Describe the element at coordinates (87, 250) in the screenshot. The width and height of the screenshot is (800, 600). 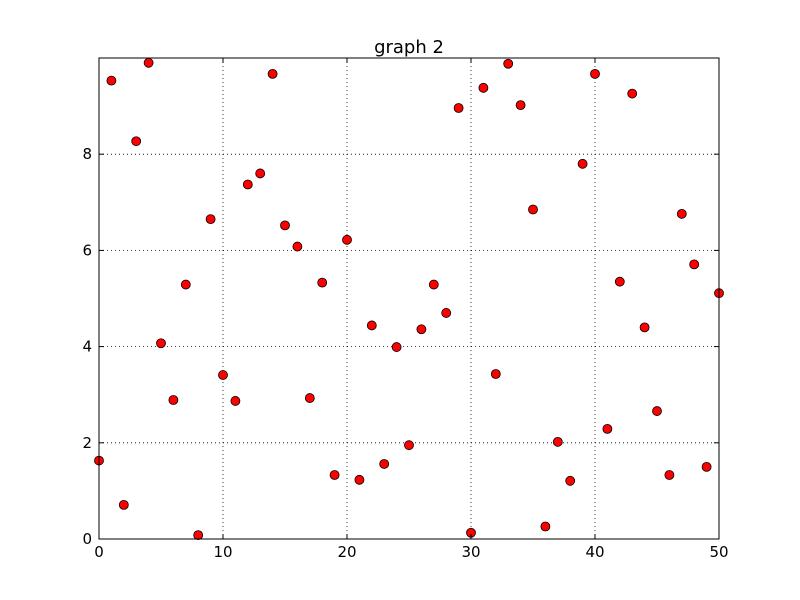
I see `y-tick-label: 6` at that location.